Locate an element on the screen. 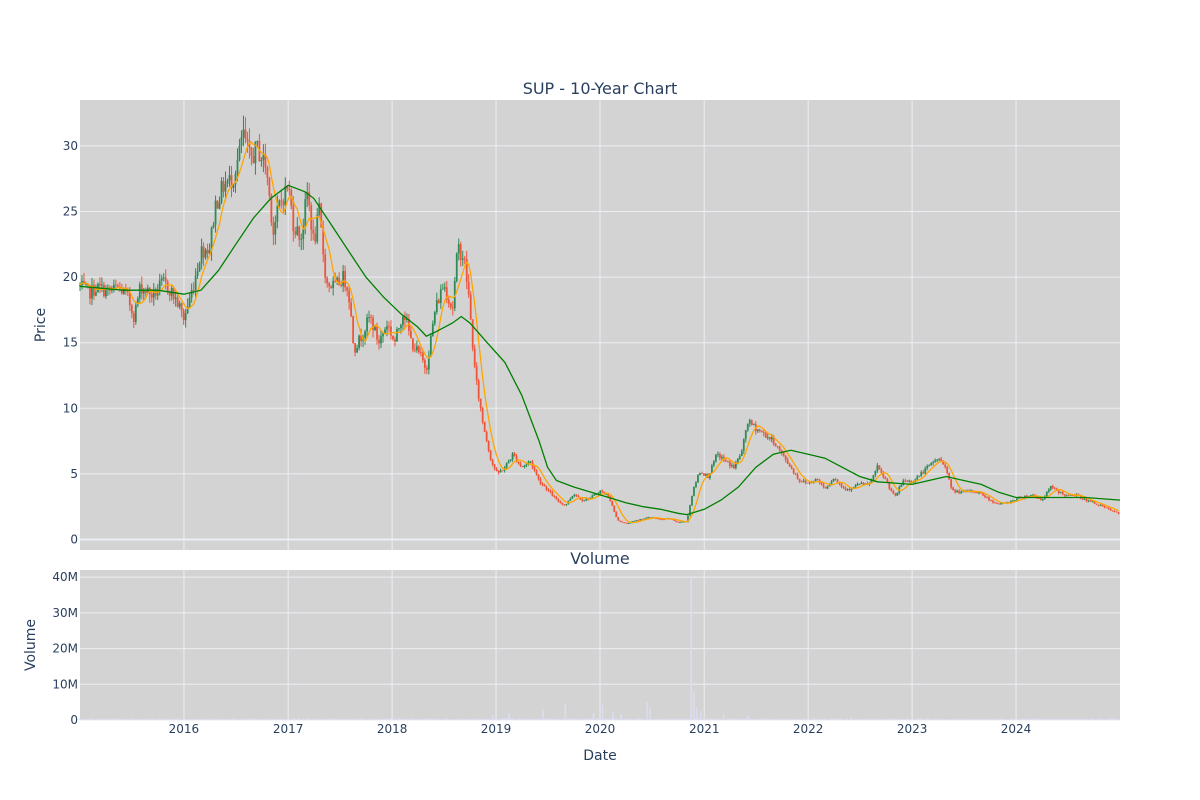 The height and width of the screenshot is (800, 1200). price-y-tick-label: 5 is located at coordinates (74, 474).